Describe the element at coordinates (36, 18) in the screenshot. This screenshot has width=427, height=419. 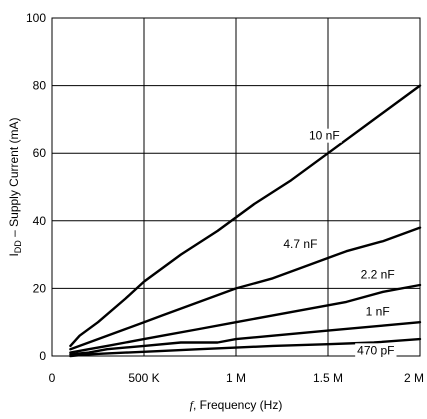
I see `y-tick-label: 100` at that location.